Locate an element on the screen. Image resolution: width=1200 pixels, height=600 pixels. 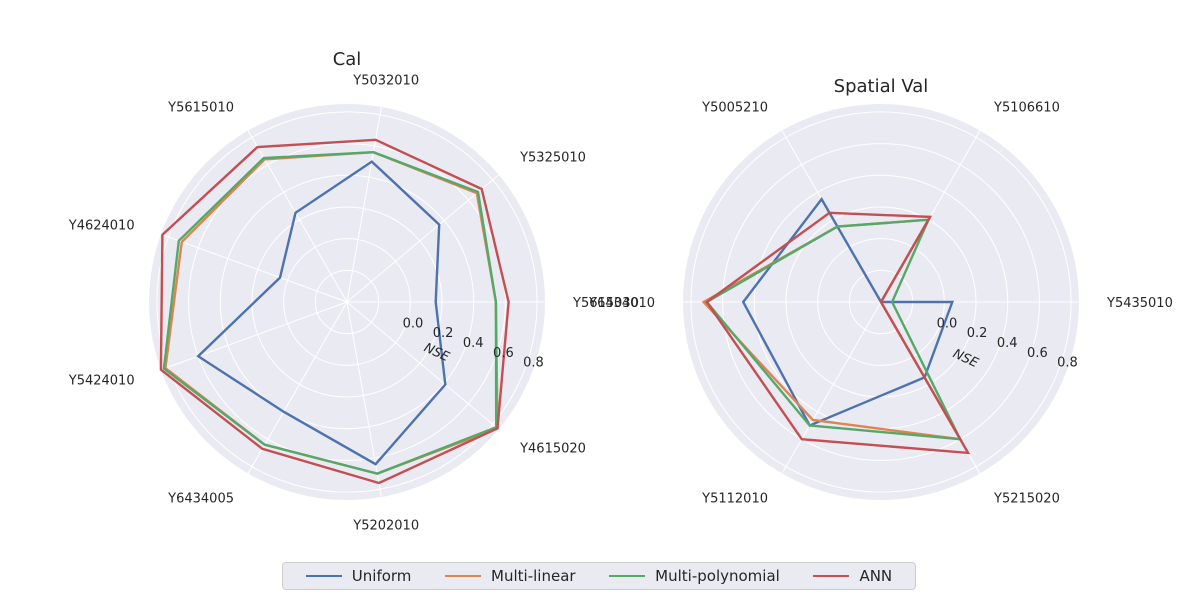
category-label-y5615030: Y5615030 is located at coordinates (605, 303).